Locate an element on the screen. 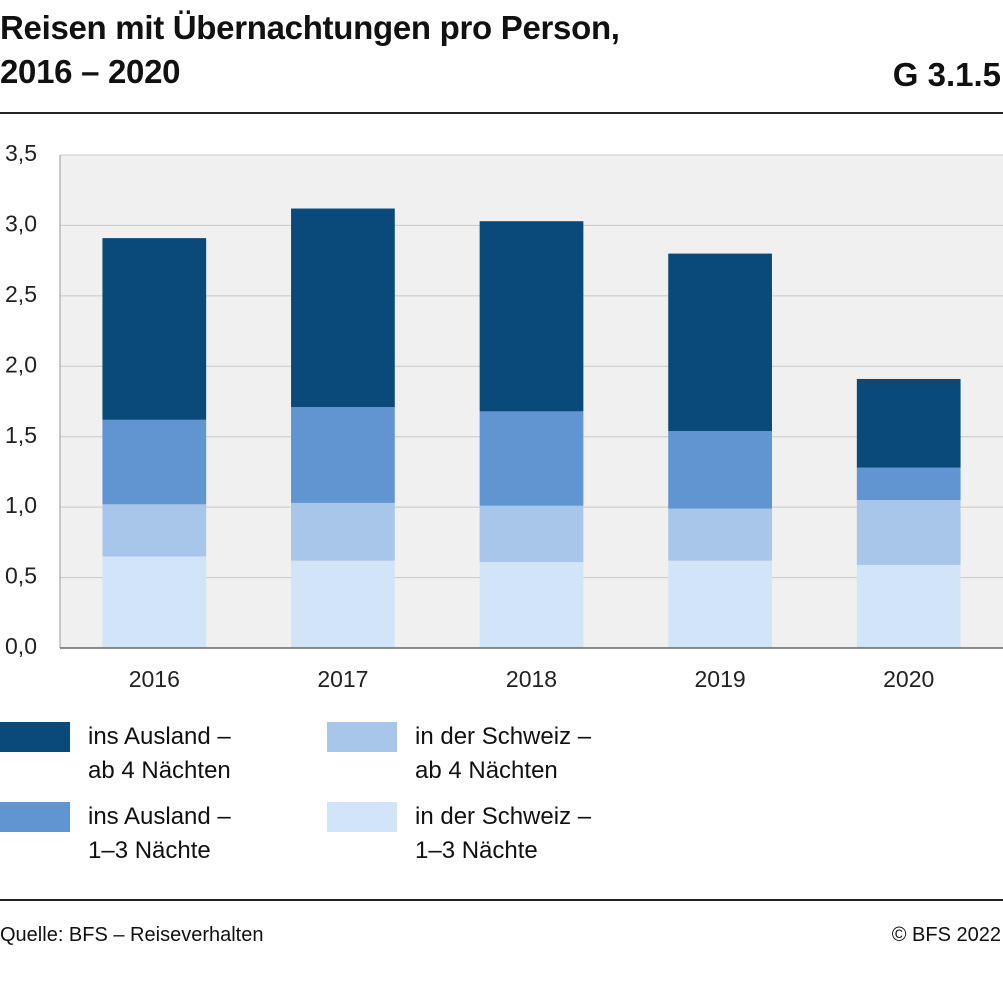  x-tick-label: 2019 is located at coordinates (720, 679).